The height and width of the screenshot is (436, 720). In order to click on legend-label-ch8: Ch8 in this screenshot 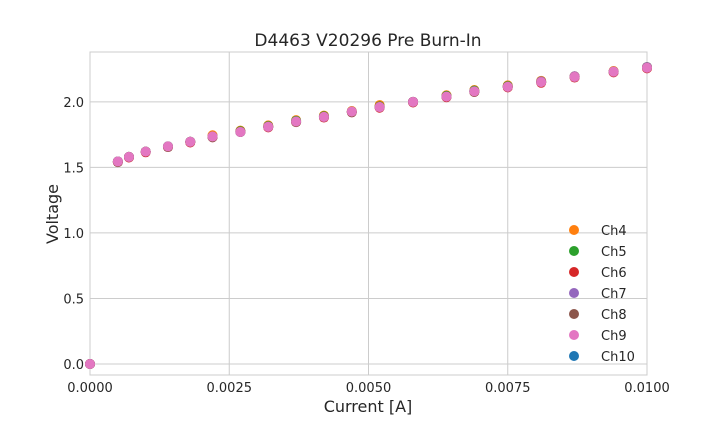, I will do `click(614, 315)`.